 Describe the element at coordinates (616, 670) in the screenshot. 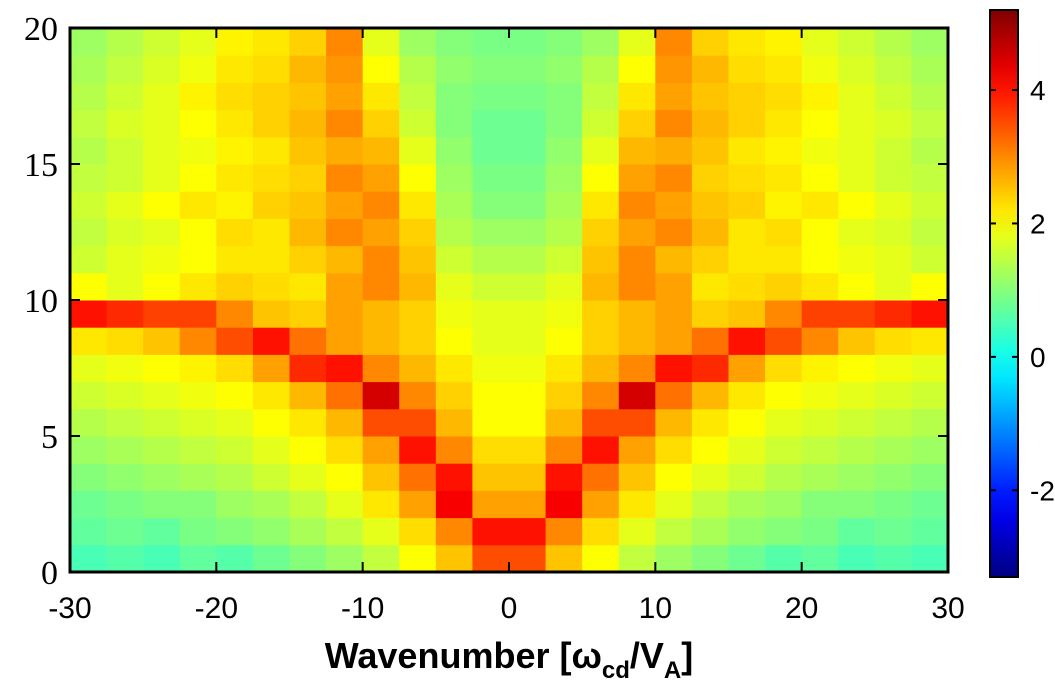

I see `x-label-subscript: cd` at that location.